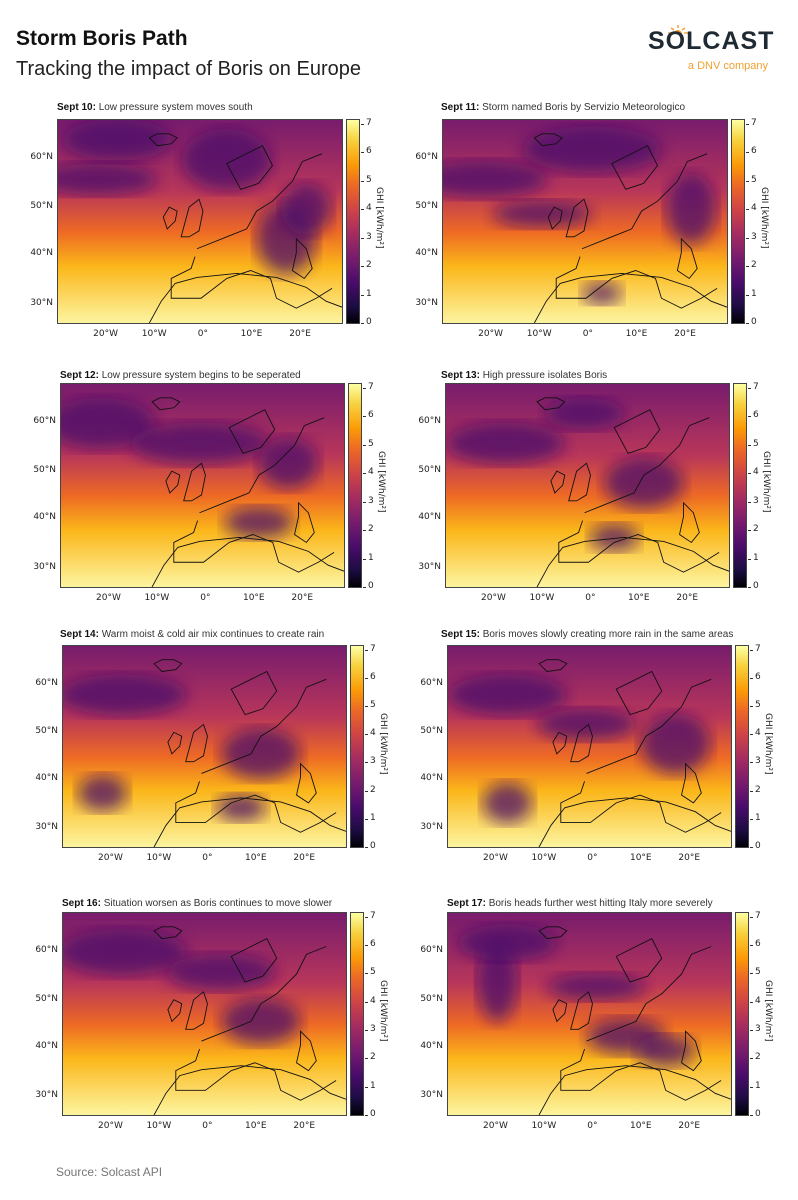 The width and height of the screenshot is (798, 1200). Describe the element at coordinates (678, 29) in the screenshot. I see `sun-icon` at that location.